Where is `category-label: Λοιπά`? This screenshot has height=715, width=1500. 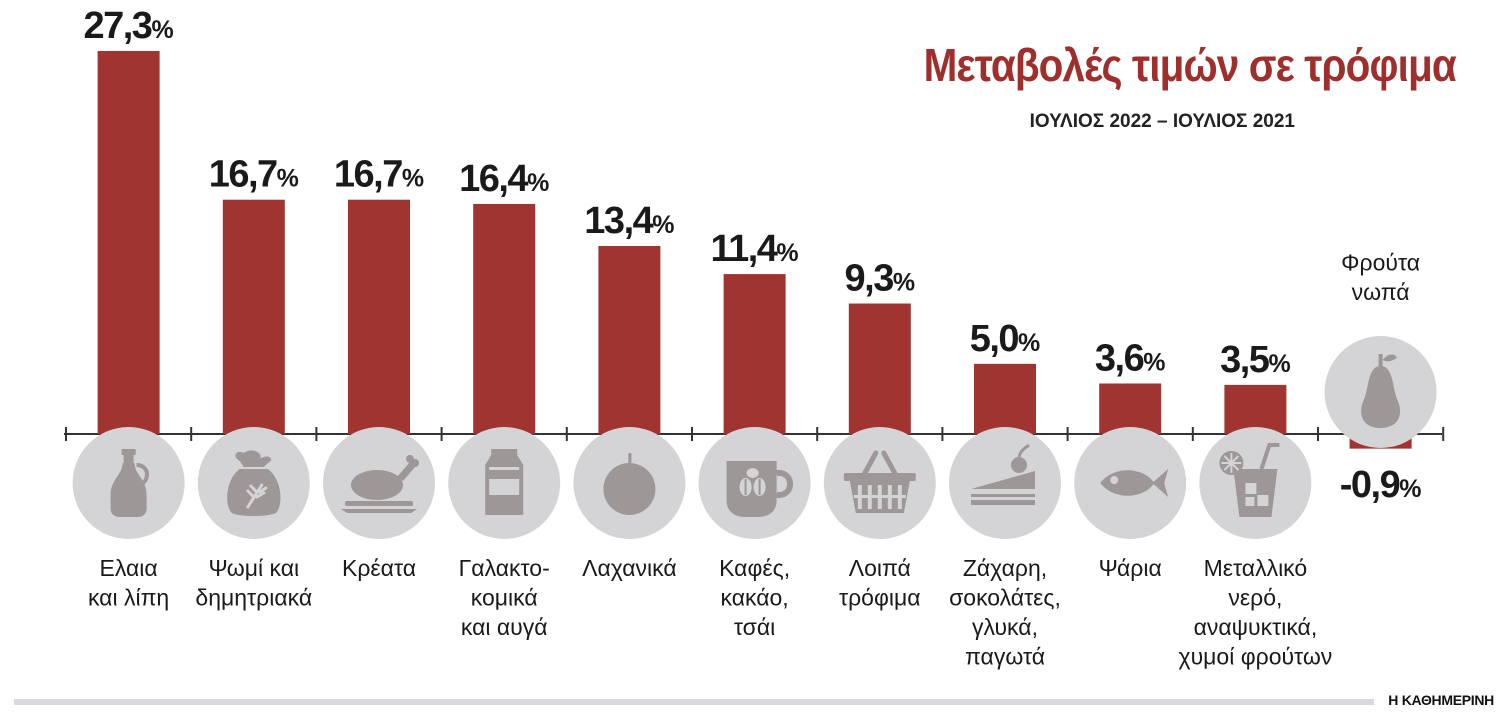 category-label: Λοιπά is located at coordinates (880, 568).